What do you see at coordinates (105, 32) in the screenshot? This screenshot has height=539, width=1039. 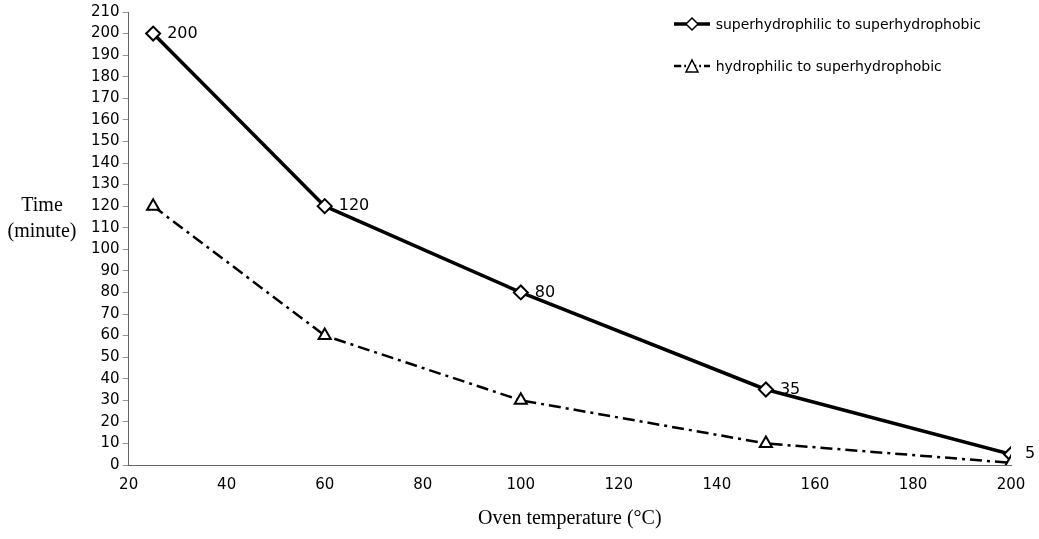 I see `y-tick-label: 200` at bounding box center [105, 32].